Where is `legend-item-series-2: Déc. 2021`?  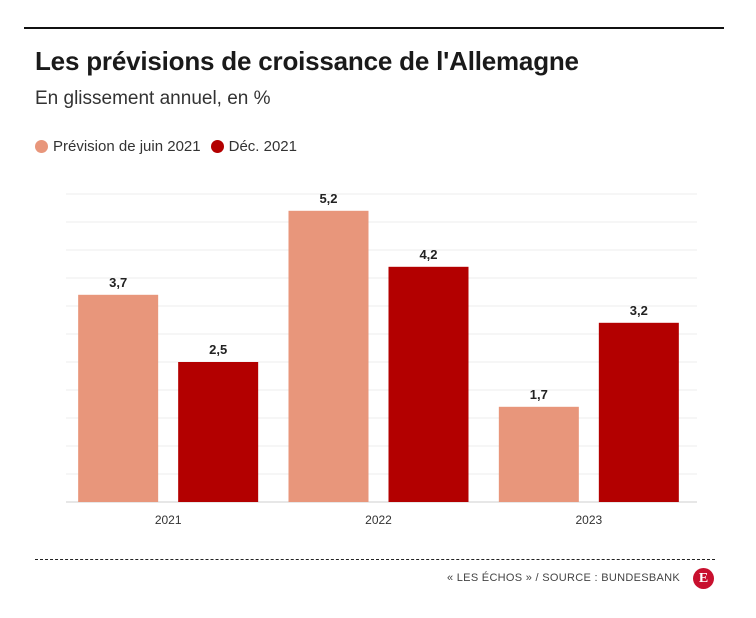 legend-item-series-2: Déc. 2021 is located at coordinates (253, 146).